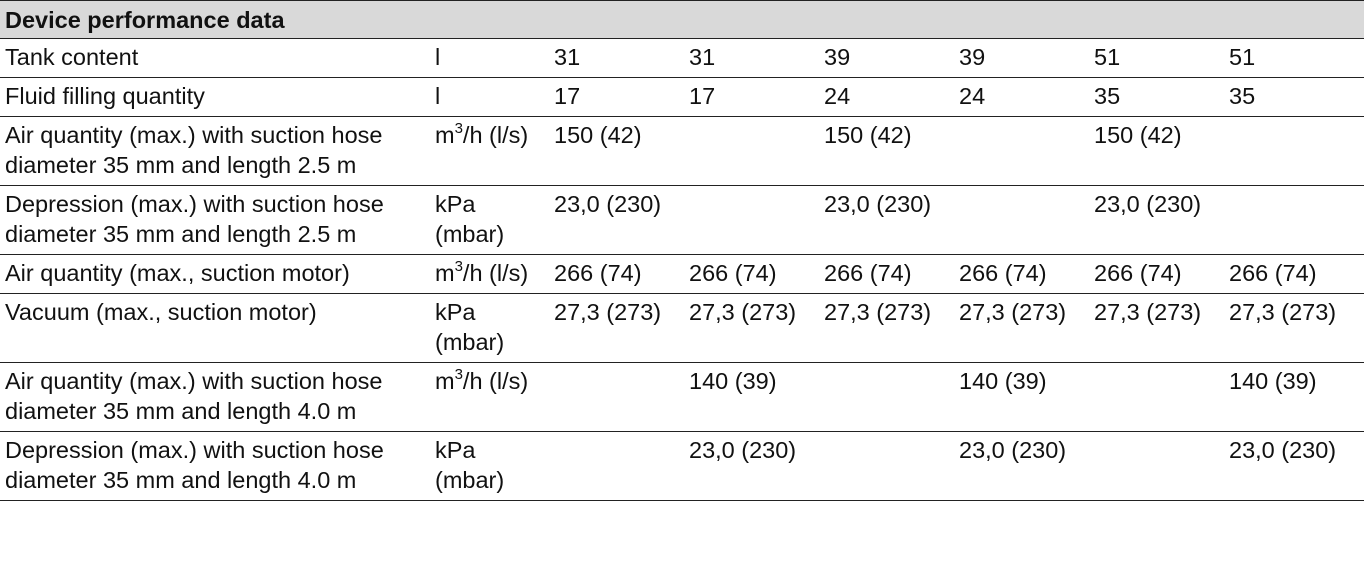 Image resolution: width=1364 pixels, height=564 pixels. I want to click on table-title-row: Device performance data, so click(682, 19).